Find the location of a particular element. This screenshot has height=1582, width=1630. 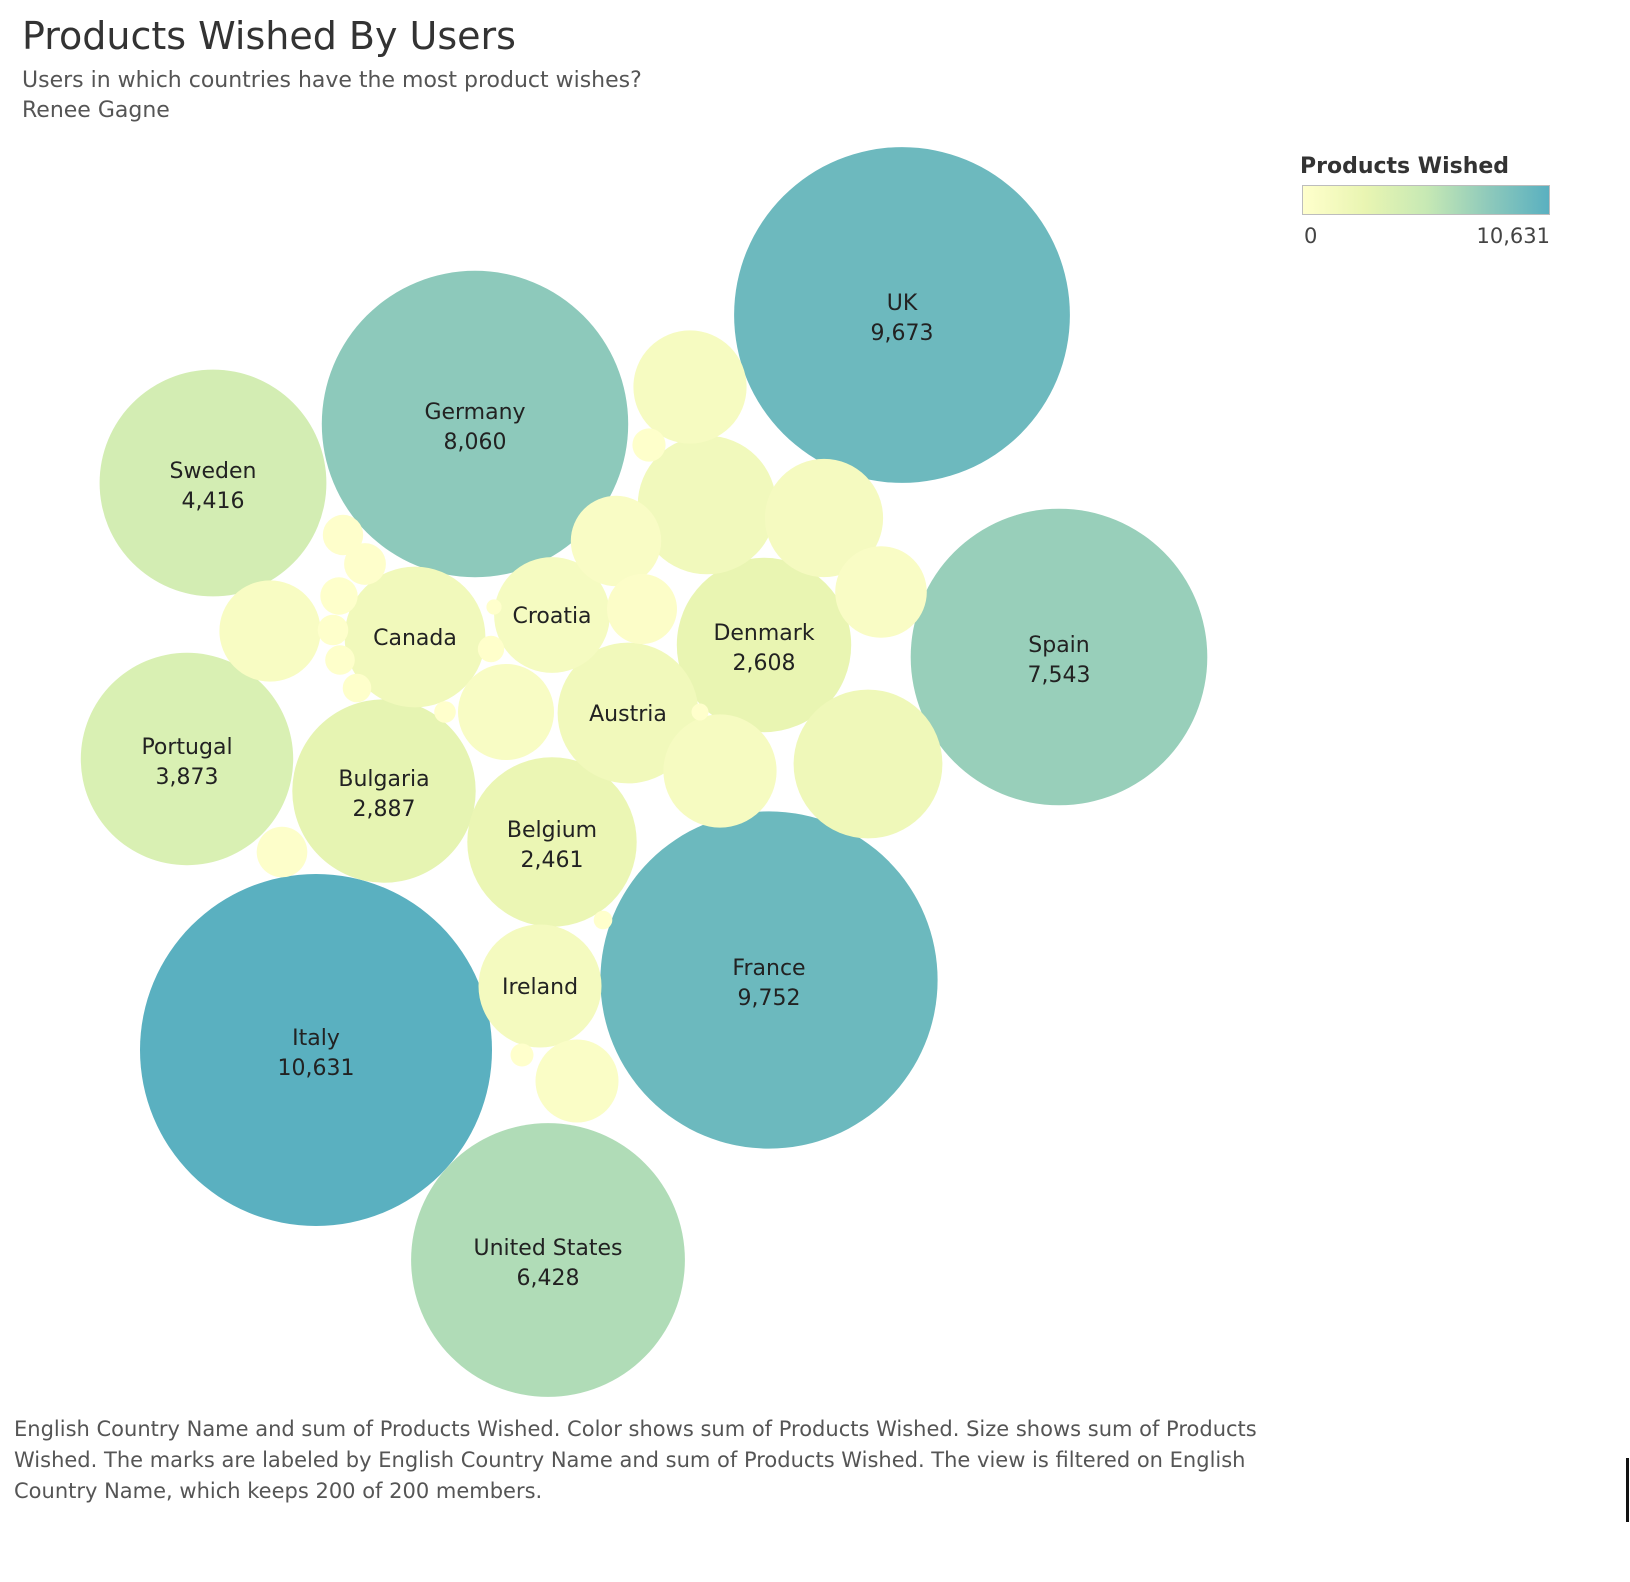

bubble-label-name: Portugal is located at coordinates (186, 747).